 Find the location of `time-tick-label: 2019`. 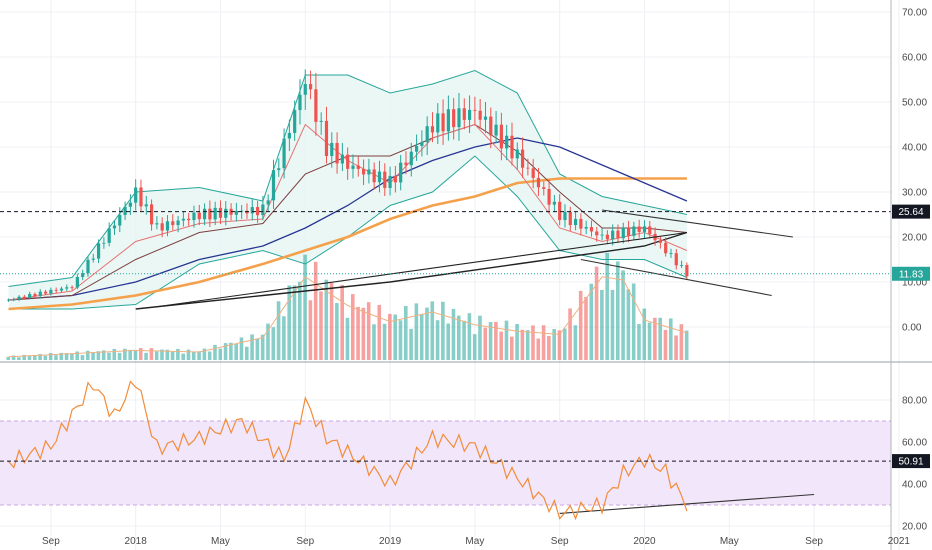

time-tick-label: 2019 is located at coordinates (390, 541).